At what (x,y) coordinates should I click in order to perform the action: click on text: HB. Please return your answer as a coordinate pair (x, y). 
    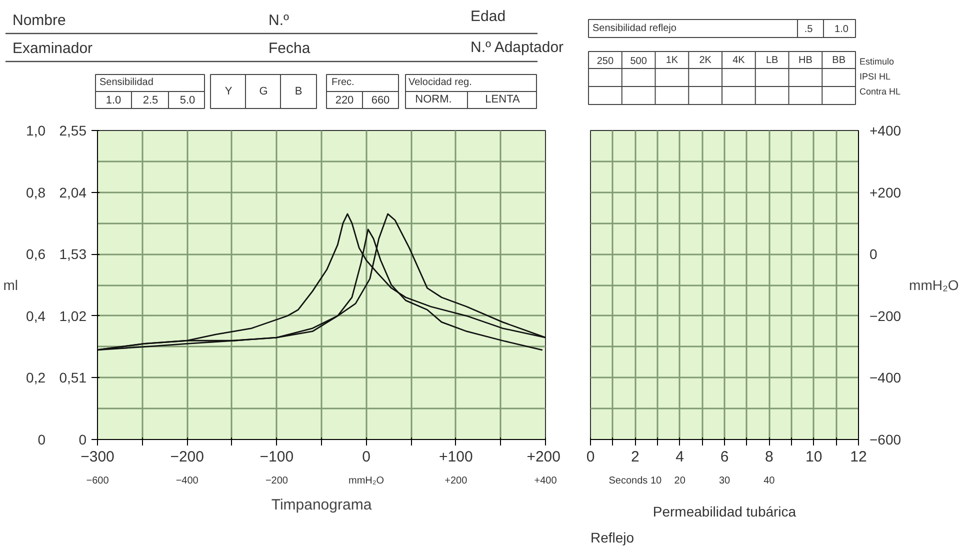
    Looking at the image, I should click on (805, 60).